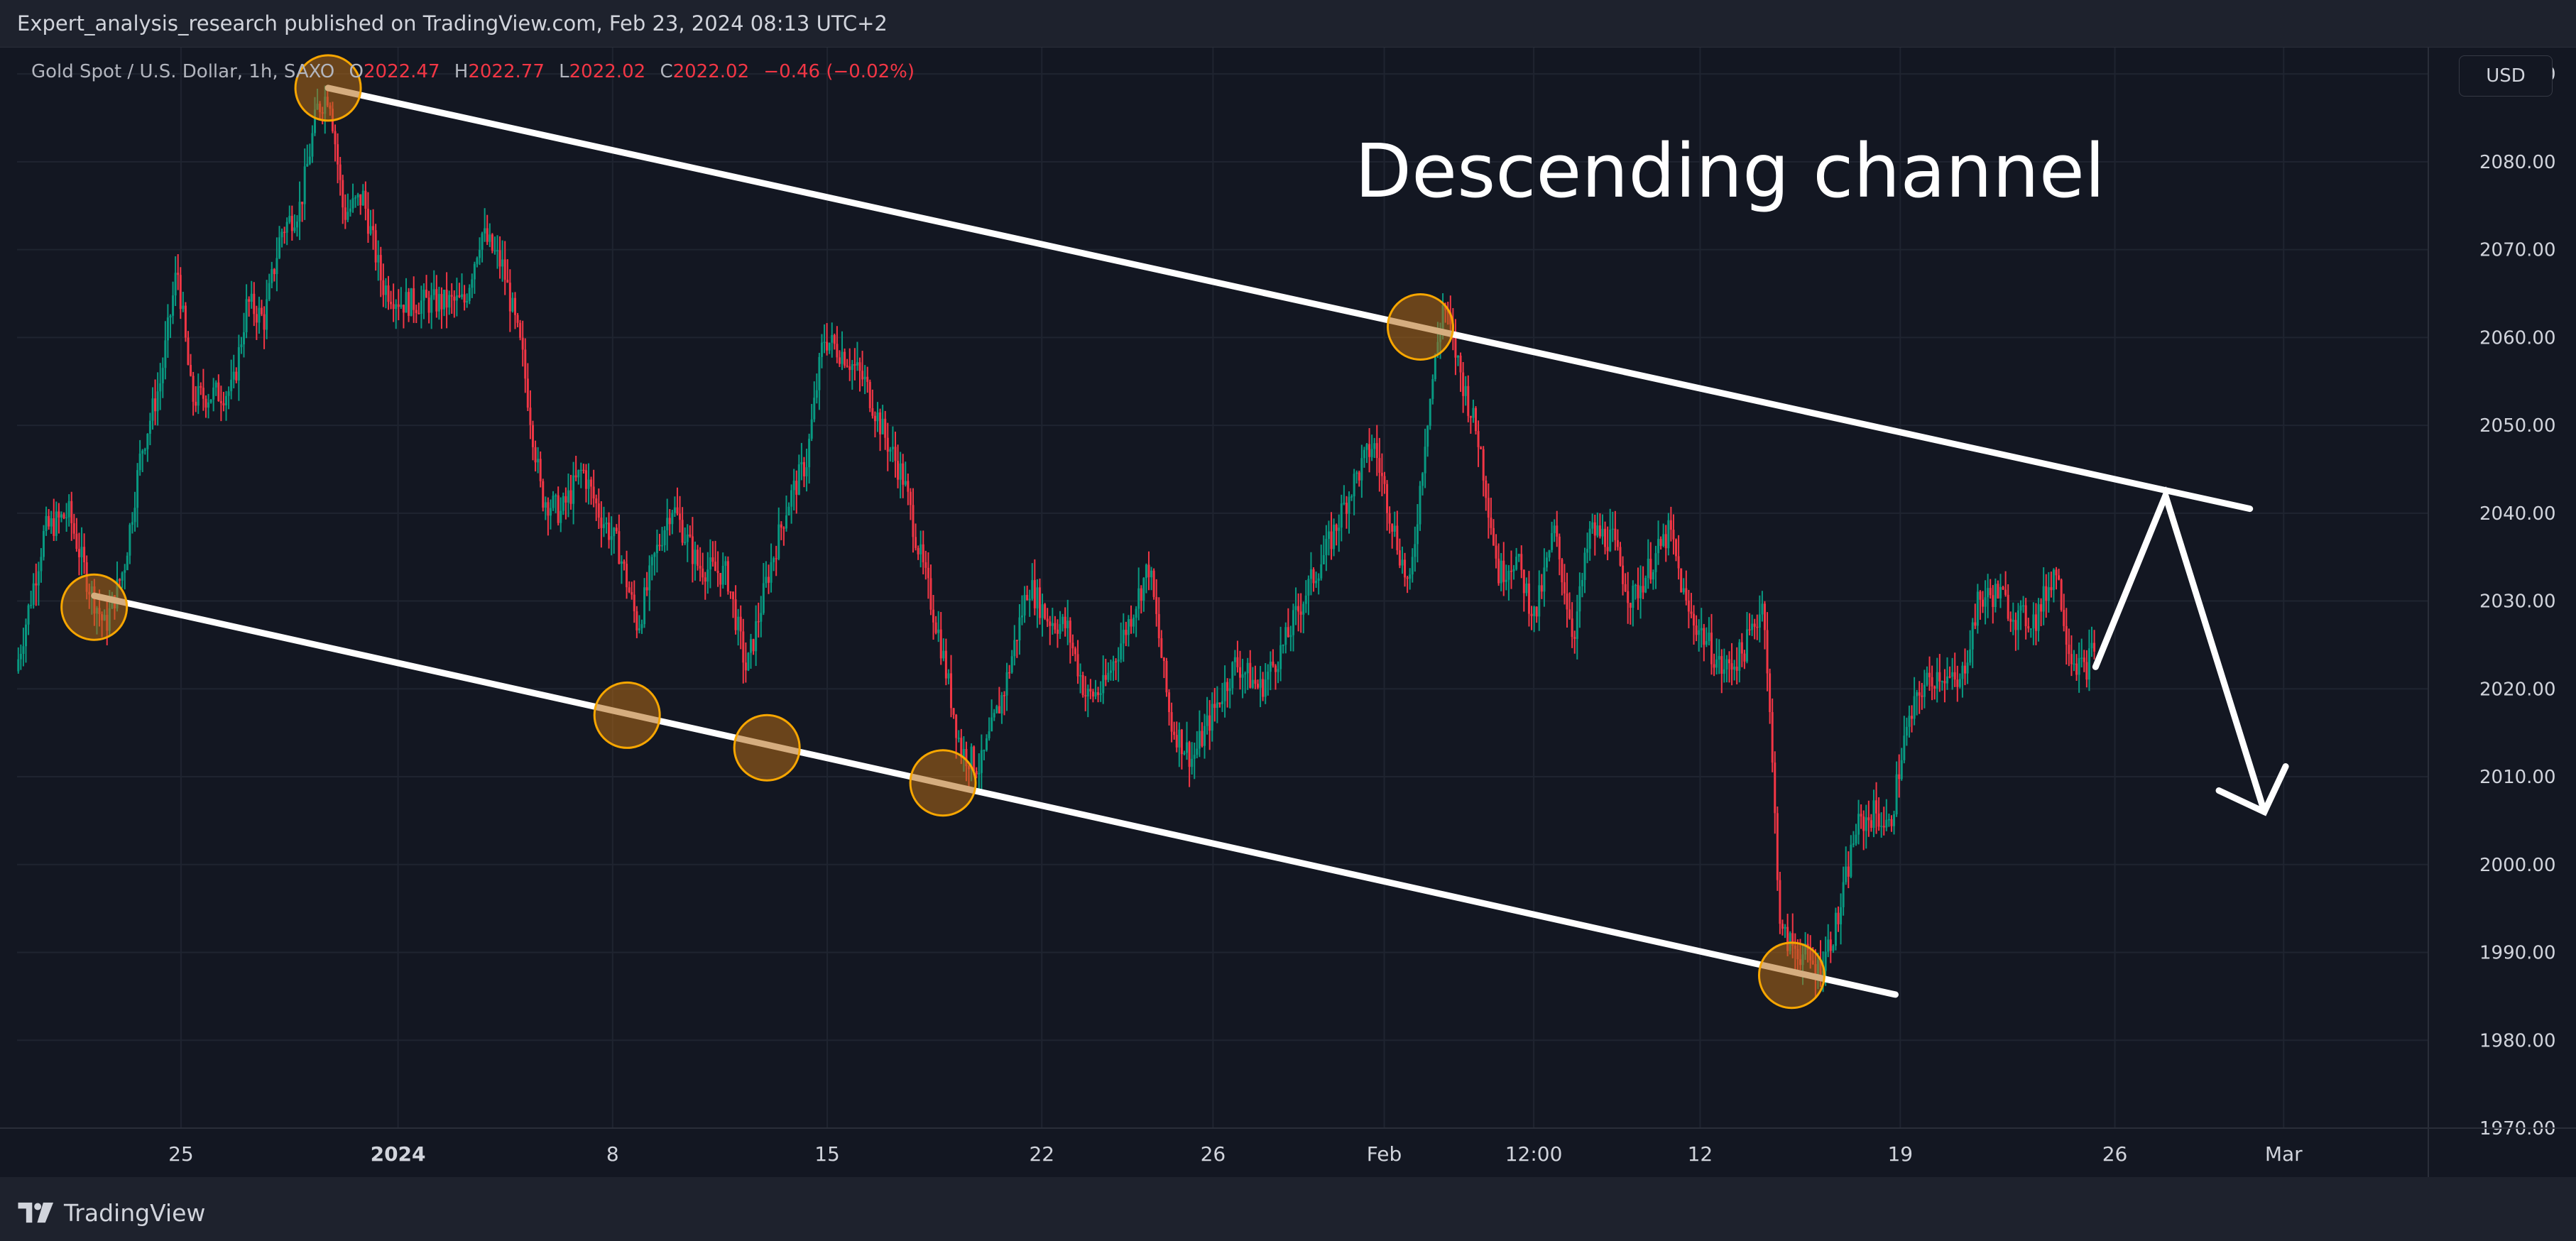  I want to click on currency-button: USD, so click(2506, 76).